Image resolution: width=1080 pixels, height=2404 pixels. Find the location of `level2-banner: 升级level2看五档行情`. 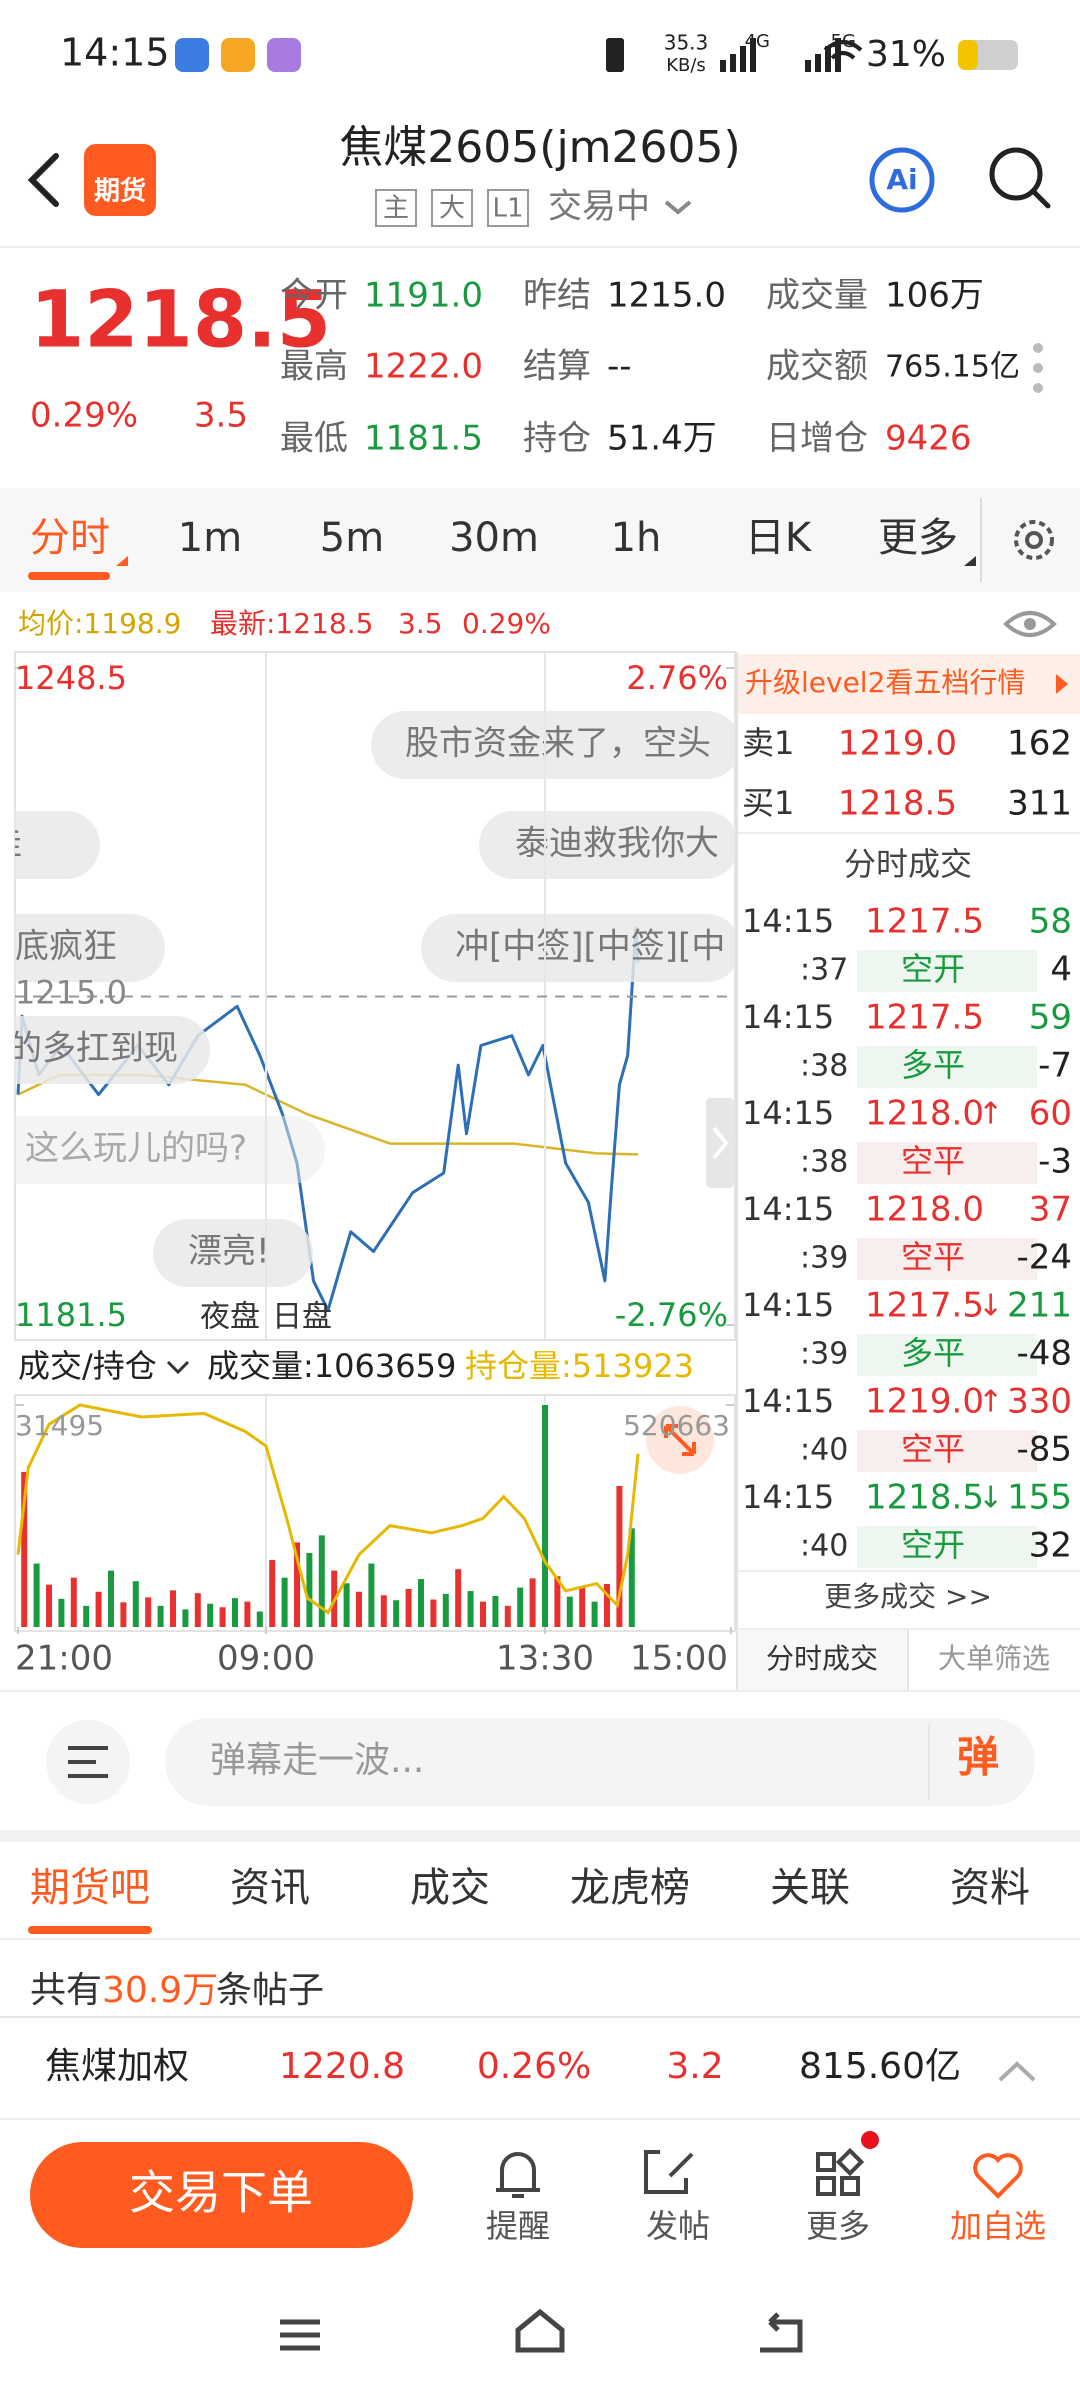

level2-banner: 升级level2看五档行情 is located at coordinates (885, 682).